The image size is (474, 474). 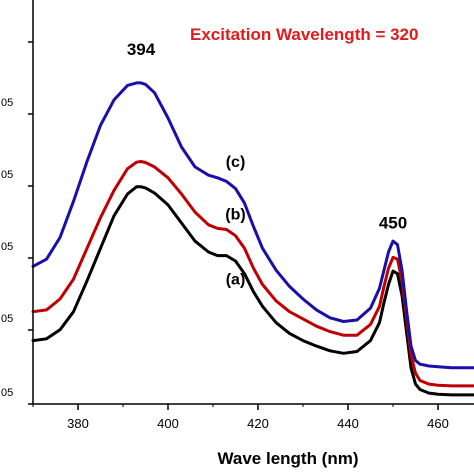 What do you see at coordinates (393, 223) in the screenshot?
I see `peak-label: 450` at bounding box center [393, 223].